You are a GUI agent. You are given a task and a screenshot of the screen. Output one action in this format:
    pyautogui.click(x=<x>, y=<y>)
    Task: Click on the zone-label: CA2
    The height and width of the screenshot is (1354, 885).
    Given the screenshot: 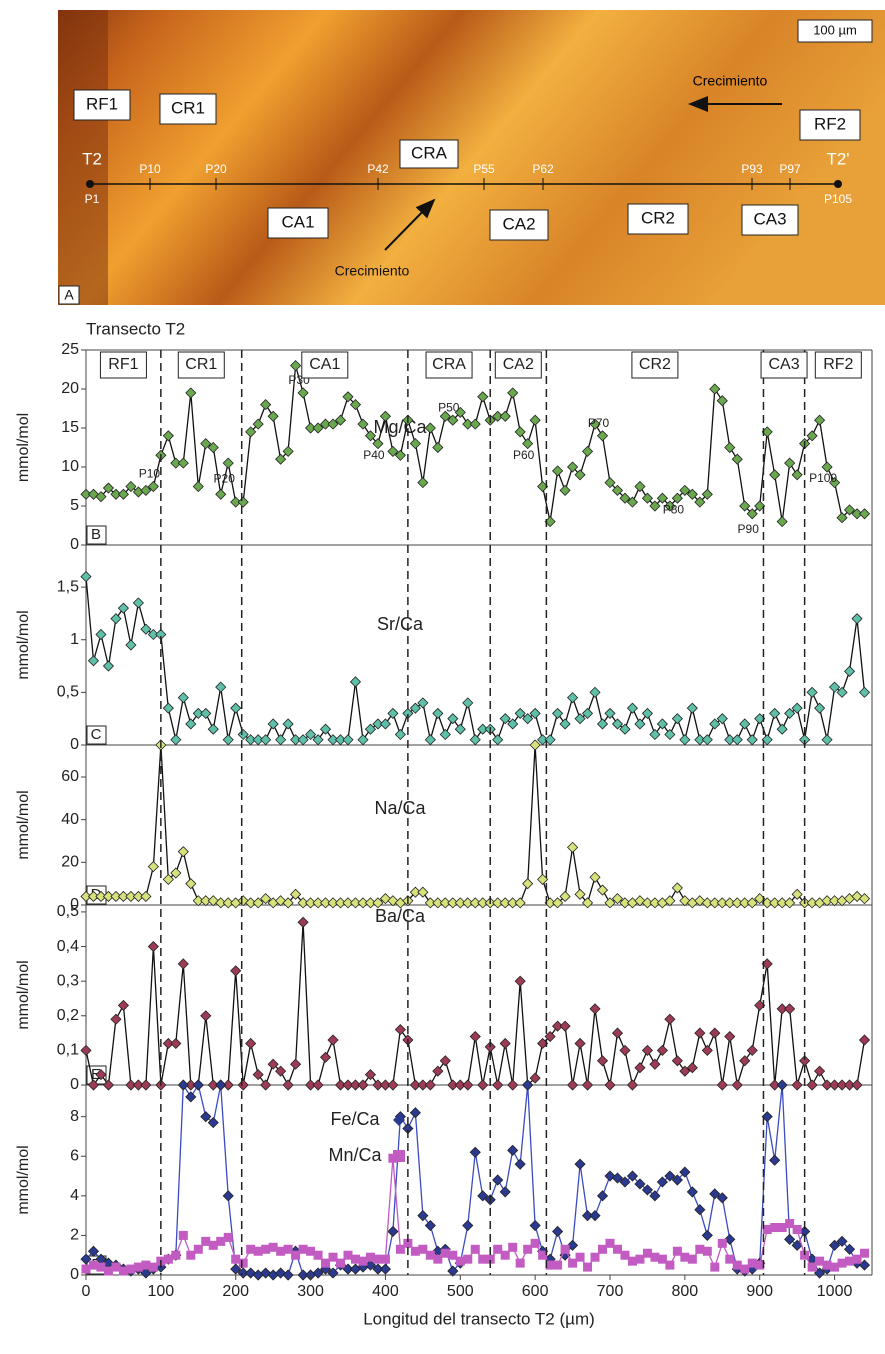 What is the action you would take?
    pyautogui.click(x=518, y=223)
    